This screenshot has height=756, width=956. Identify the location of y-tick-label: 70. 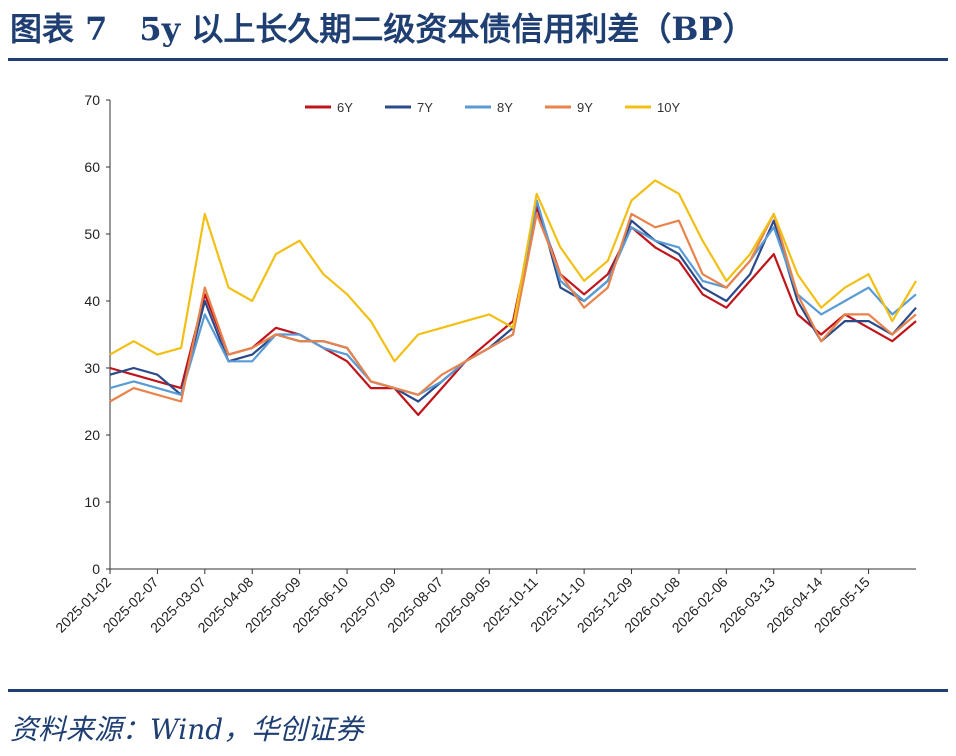
(92, 100).